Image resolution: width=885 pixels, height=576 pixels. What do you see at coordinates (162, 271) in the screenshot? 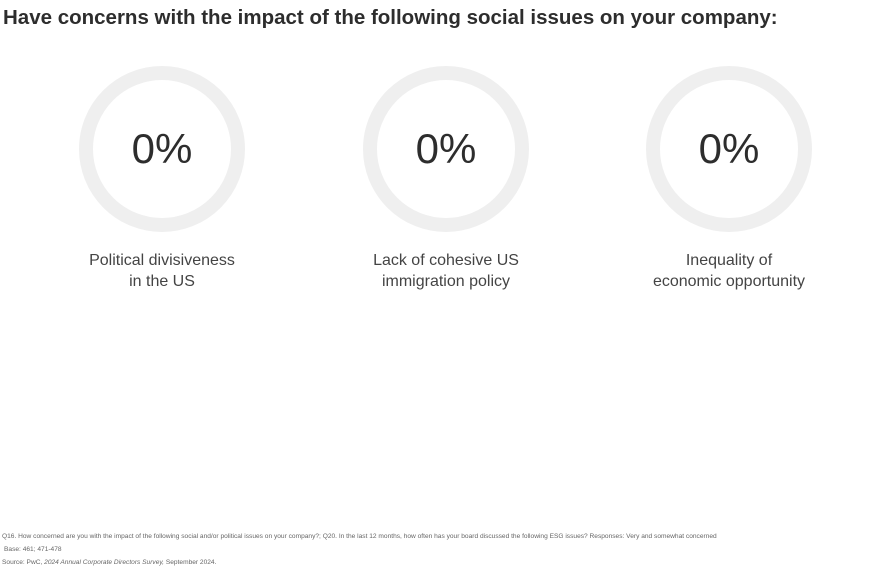
I see `stat-label: Political divisiveness in the US` at bounding box center [162, 271].